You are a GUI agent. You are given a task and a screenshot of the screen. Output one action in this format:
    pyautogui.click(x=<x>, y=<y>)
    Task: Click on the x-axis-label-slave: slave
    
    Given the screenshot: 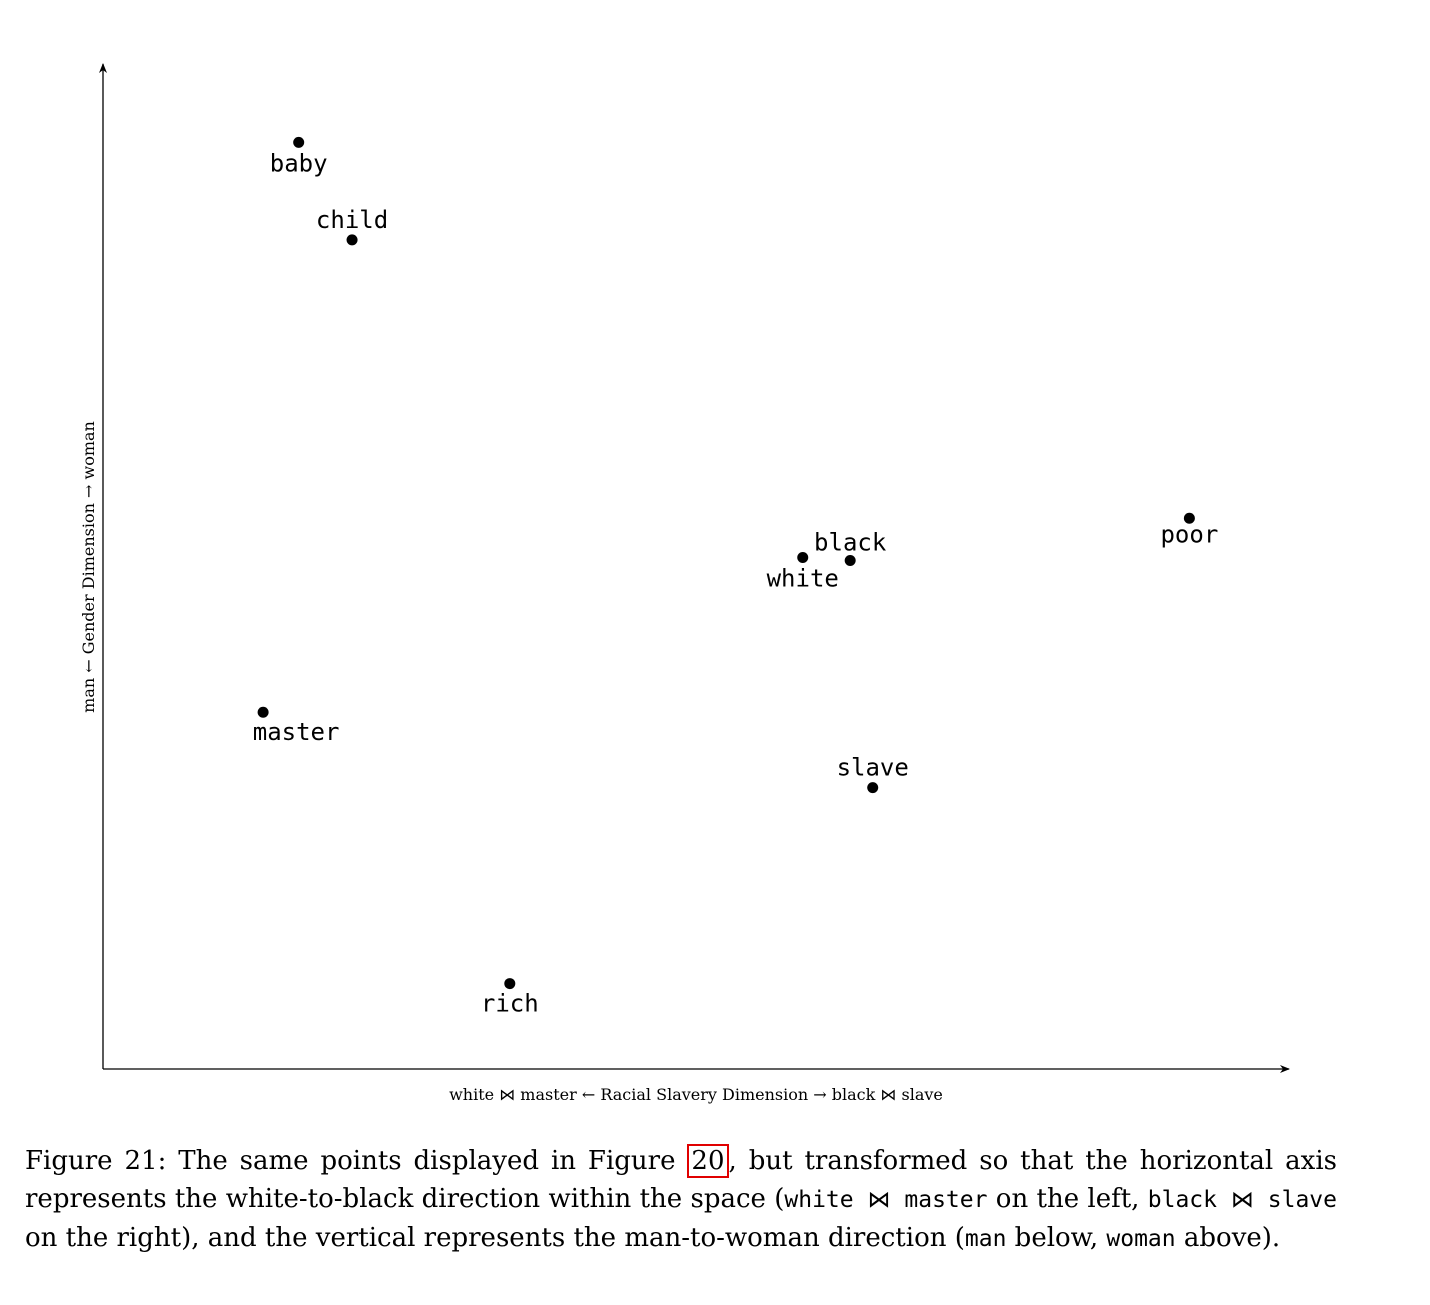 What is the action you would take?
    pyautogui.click(x=922, y=1094)
    